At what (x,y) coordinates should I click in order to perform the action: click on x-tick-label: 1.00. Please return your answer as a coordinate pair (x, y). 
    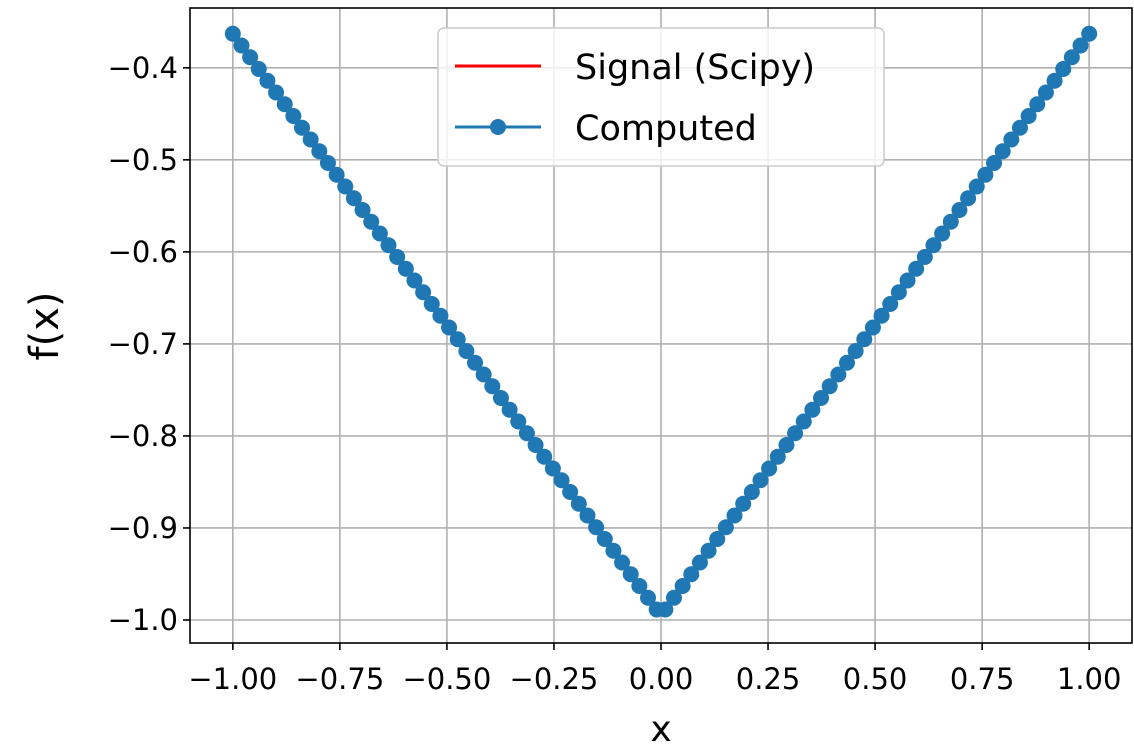
    Looking at the image, I should click on (1089, 679).